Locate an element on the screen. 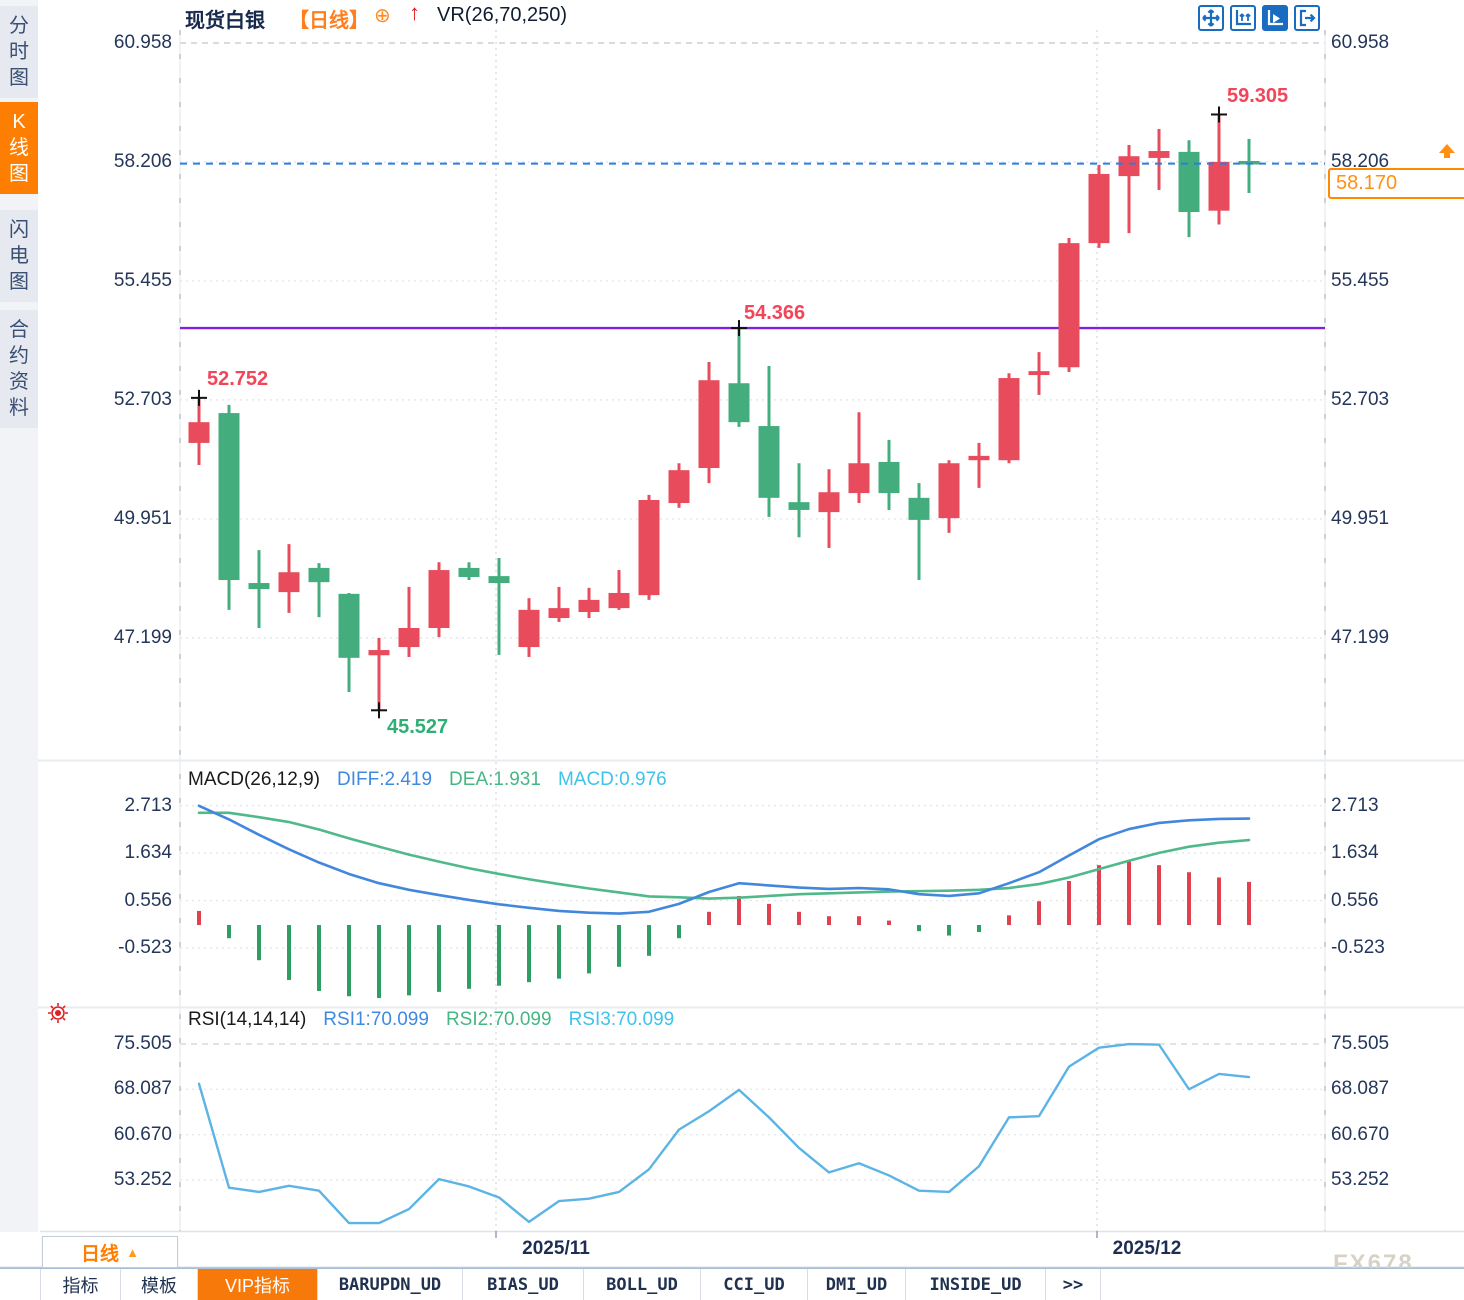 This screenshot has width=1464, height=1300. macd-macd-value: MACD:0.976 is located at coordinates (612, 779).